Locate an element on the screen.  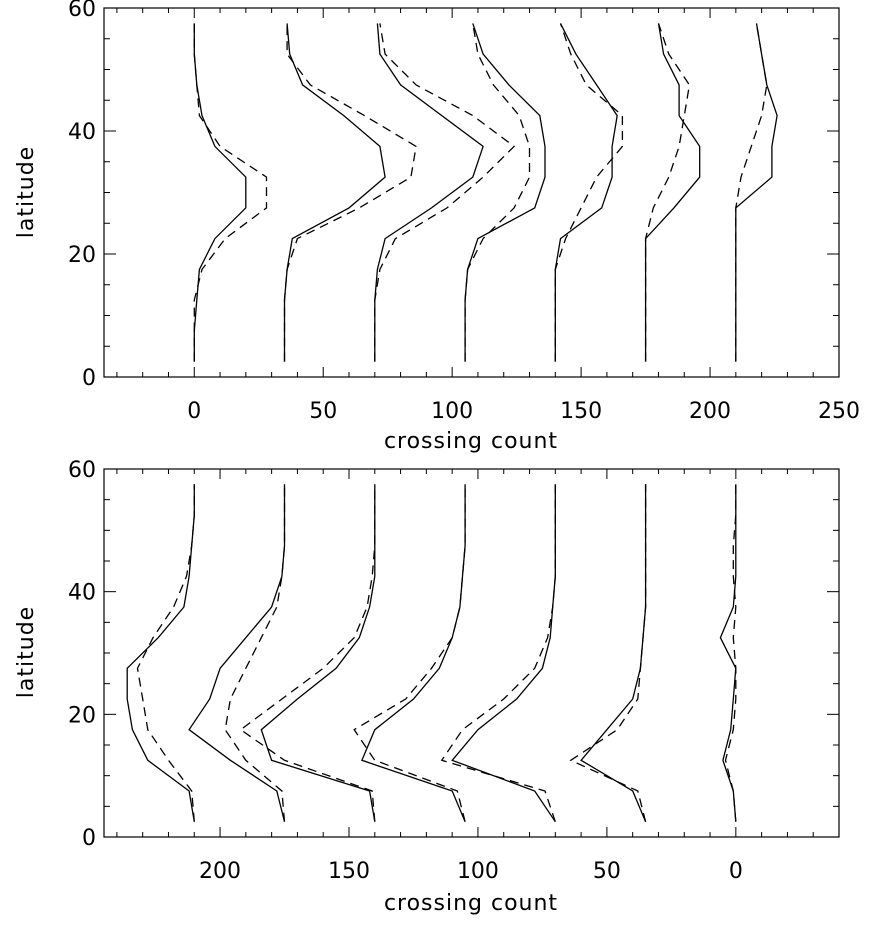
bottom-x-axis-title: crossing count is located at coordinates (471, 903).